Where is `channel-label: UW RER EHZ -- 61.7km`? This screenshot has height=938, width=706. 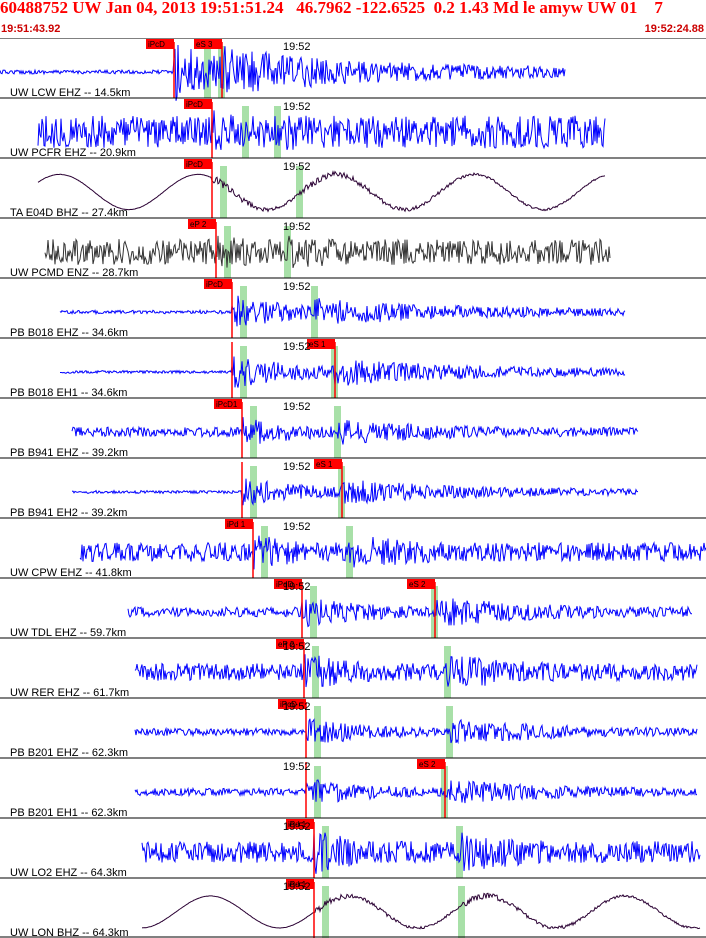 channel-label: UW RER EHZ -- 61.7km is located at coordinates (69, 693).